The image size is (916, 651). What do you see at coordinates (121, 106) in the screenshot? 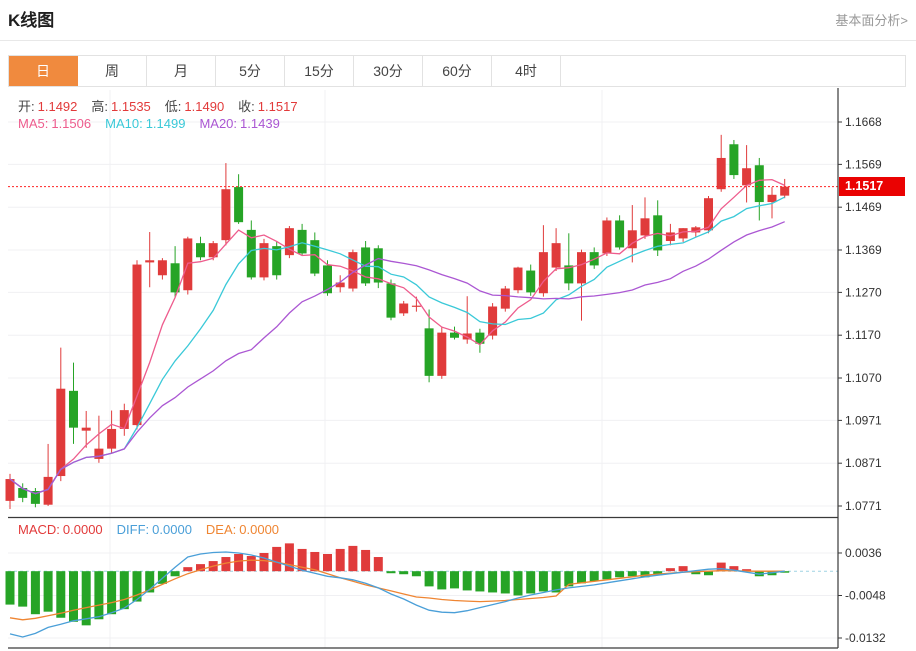
I see `legend-item: 高: 1.1535` at bounding box center [121, 106].